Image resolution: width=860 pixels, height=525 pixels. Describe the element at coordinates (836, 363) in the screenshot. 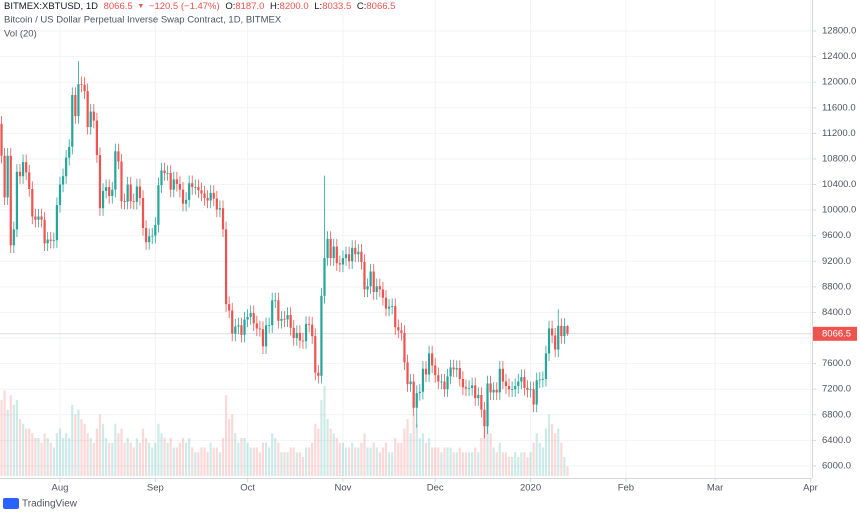

I see `y-tick-label: 7600.0` at that location.